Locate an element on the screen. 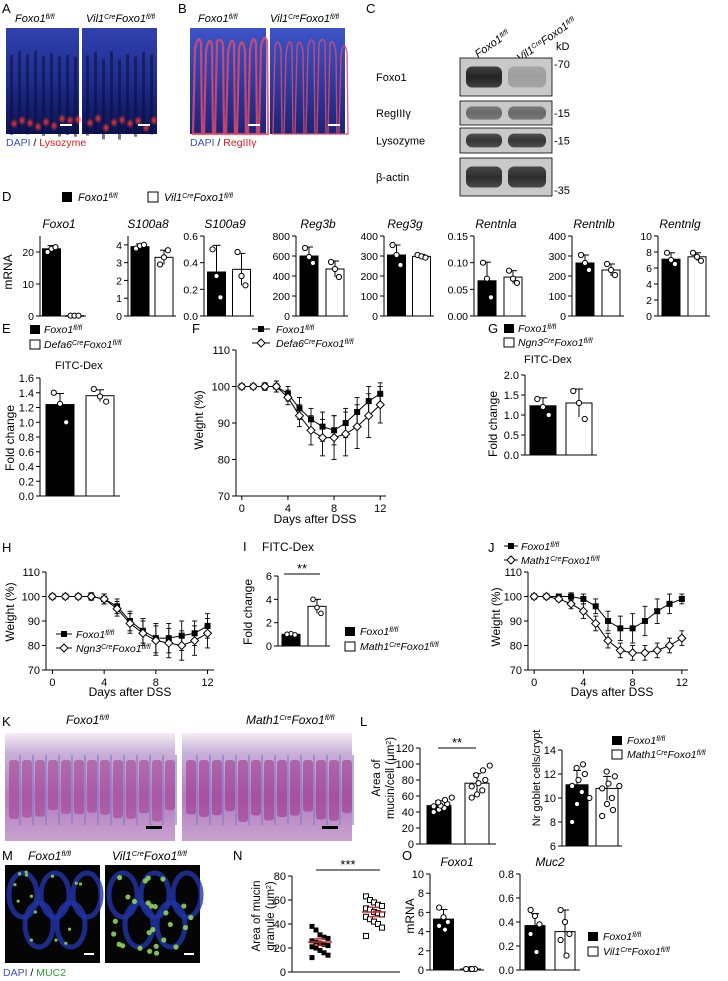 Image resolution: width=728 pixels, height=981 pixels. panel-letter-k: K is located at coordinates (6, 721).